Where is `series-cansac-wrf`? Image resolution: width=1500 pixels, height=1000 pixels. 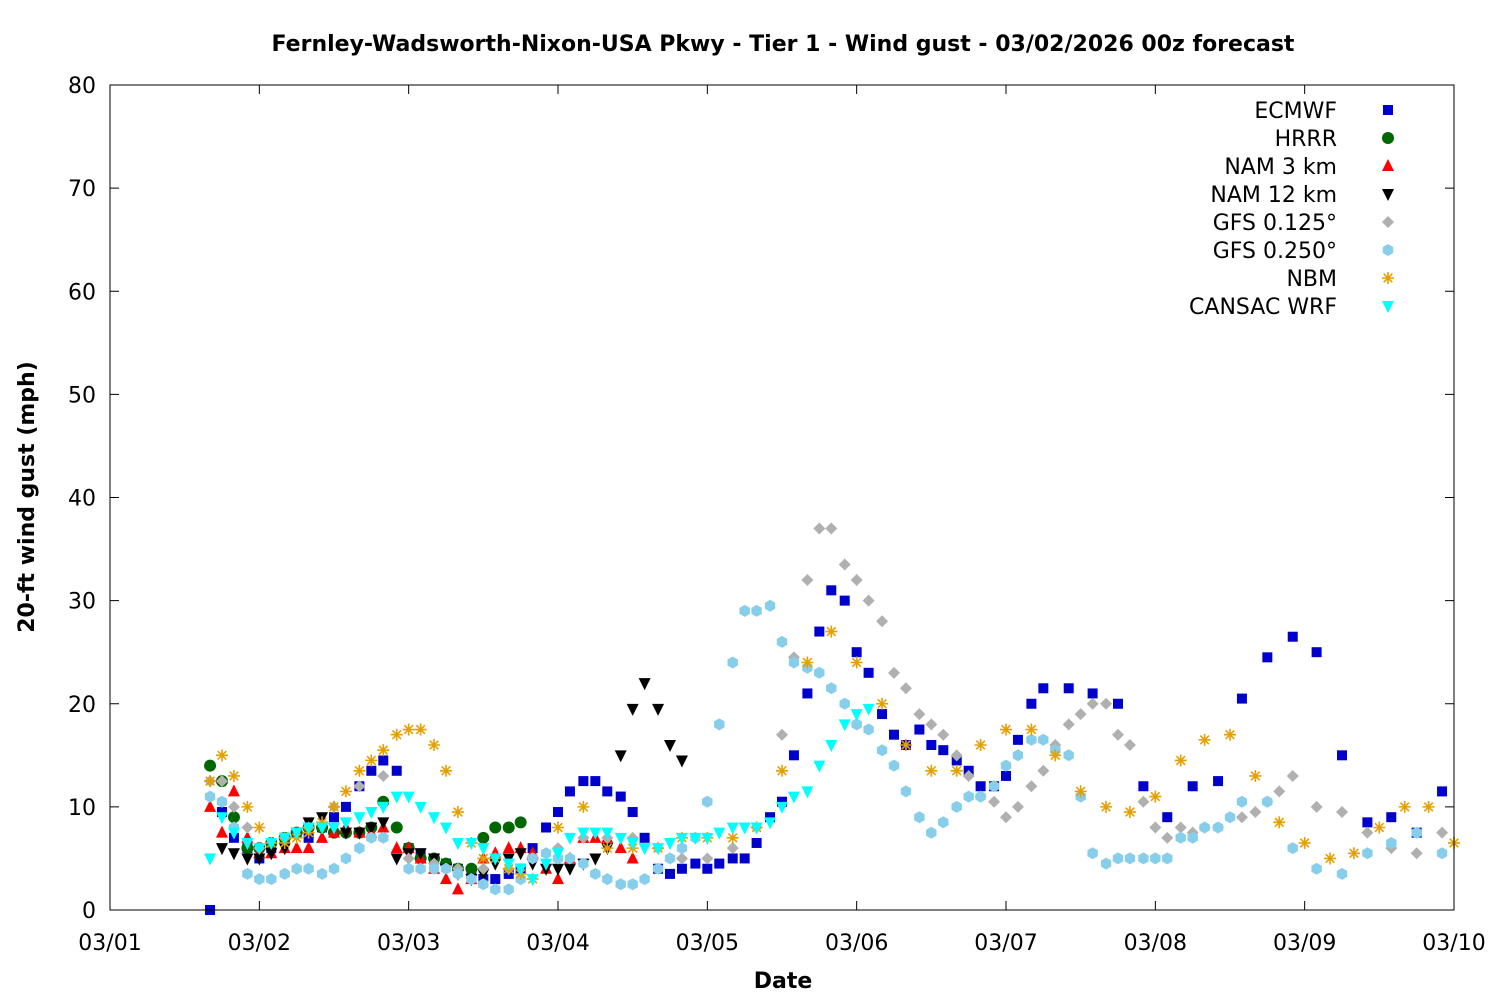
series-cansac-wrf is located at coordinates (539, 795).